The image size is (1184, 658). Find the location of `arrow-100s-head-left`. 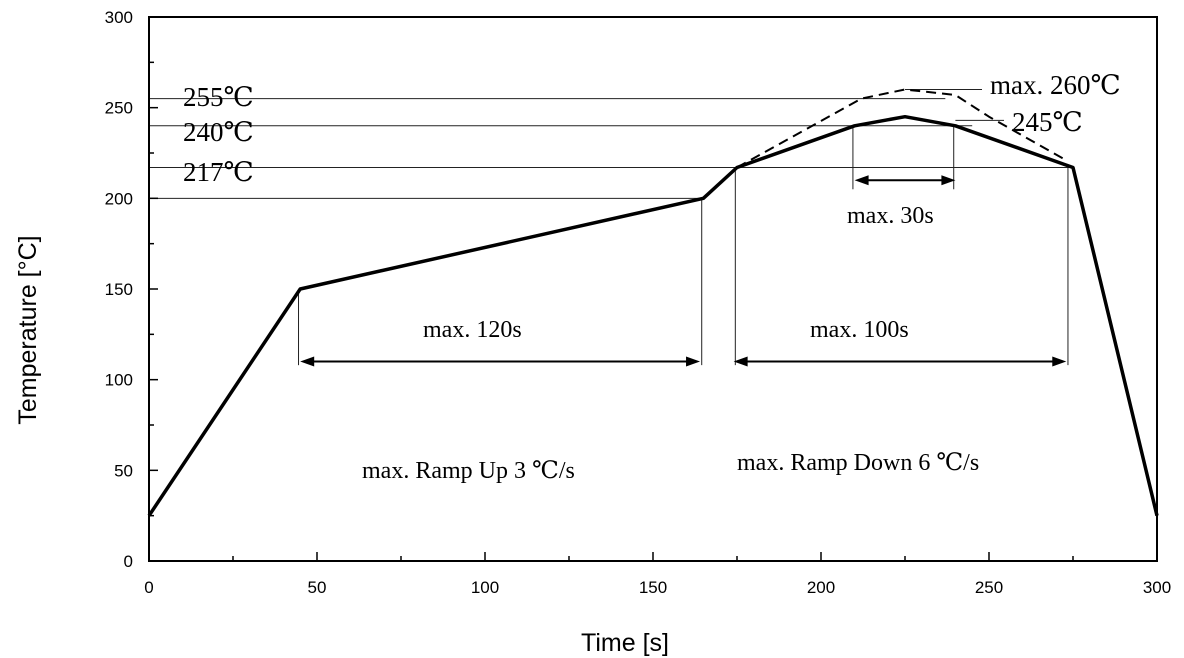

arrow-100s-head-left is located at coordinates (740, 361).